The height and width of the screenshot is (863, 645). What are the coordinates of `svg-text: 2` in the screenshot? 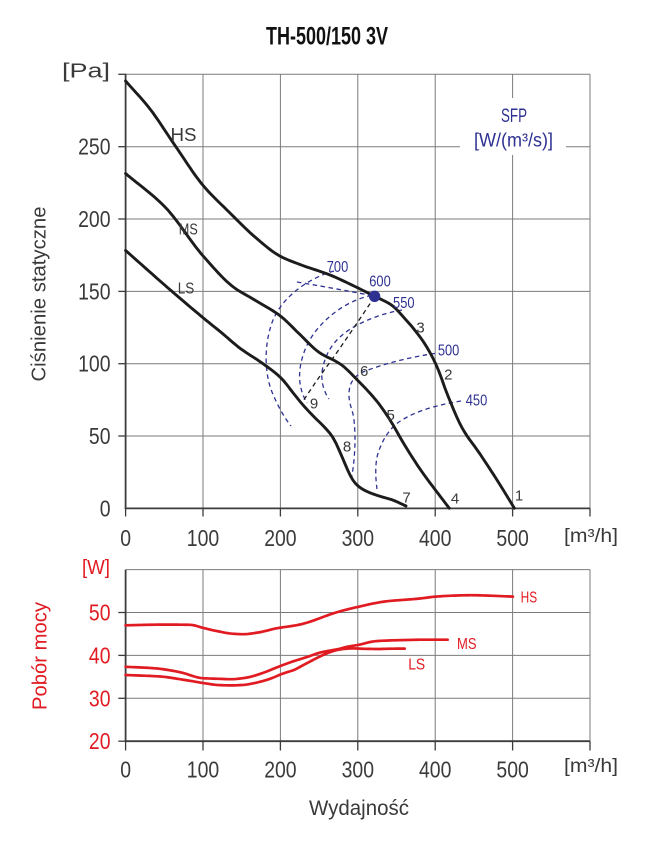 It's located at (448, 374).